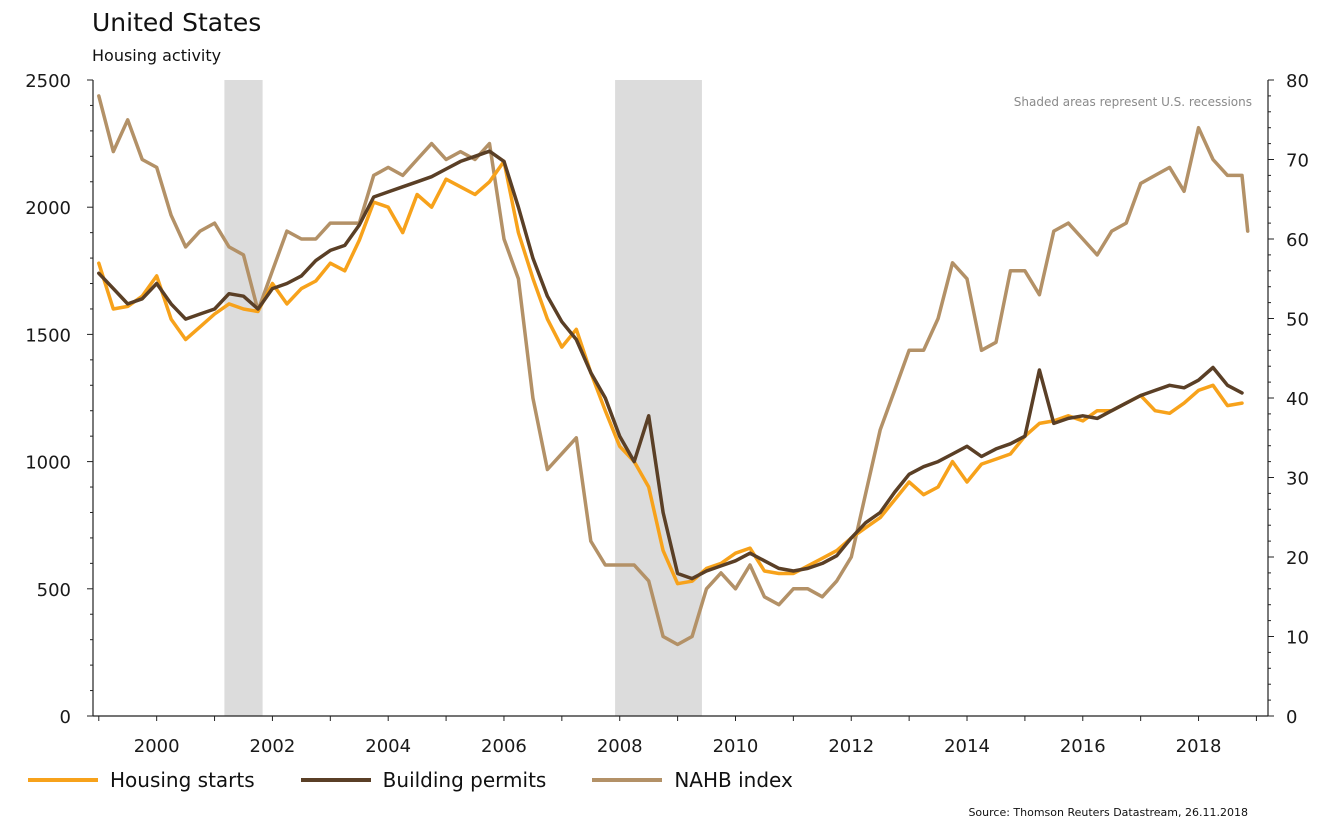 The width and height of the screenshot is (1326, 834). I want to click on left-tick-label: 1000, so click(48, 463).